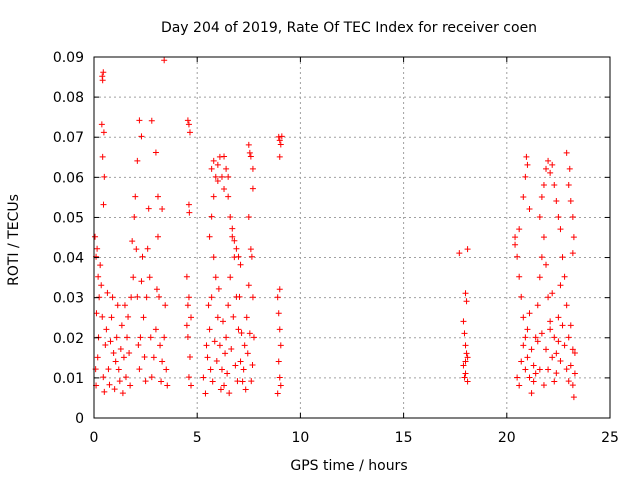 The height and width of the screenshot is (480, 640). What do you see at coordinates (68, 259) in the screenshot?
I see `y-tick-label: 0.04` at bounding box center [68, 259].